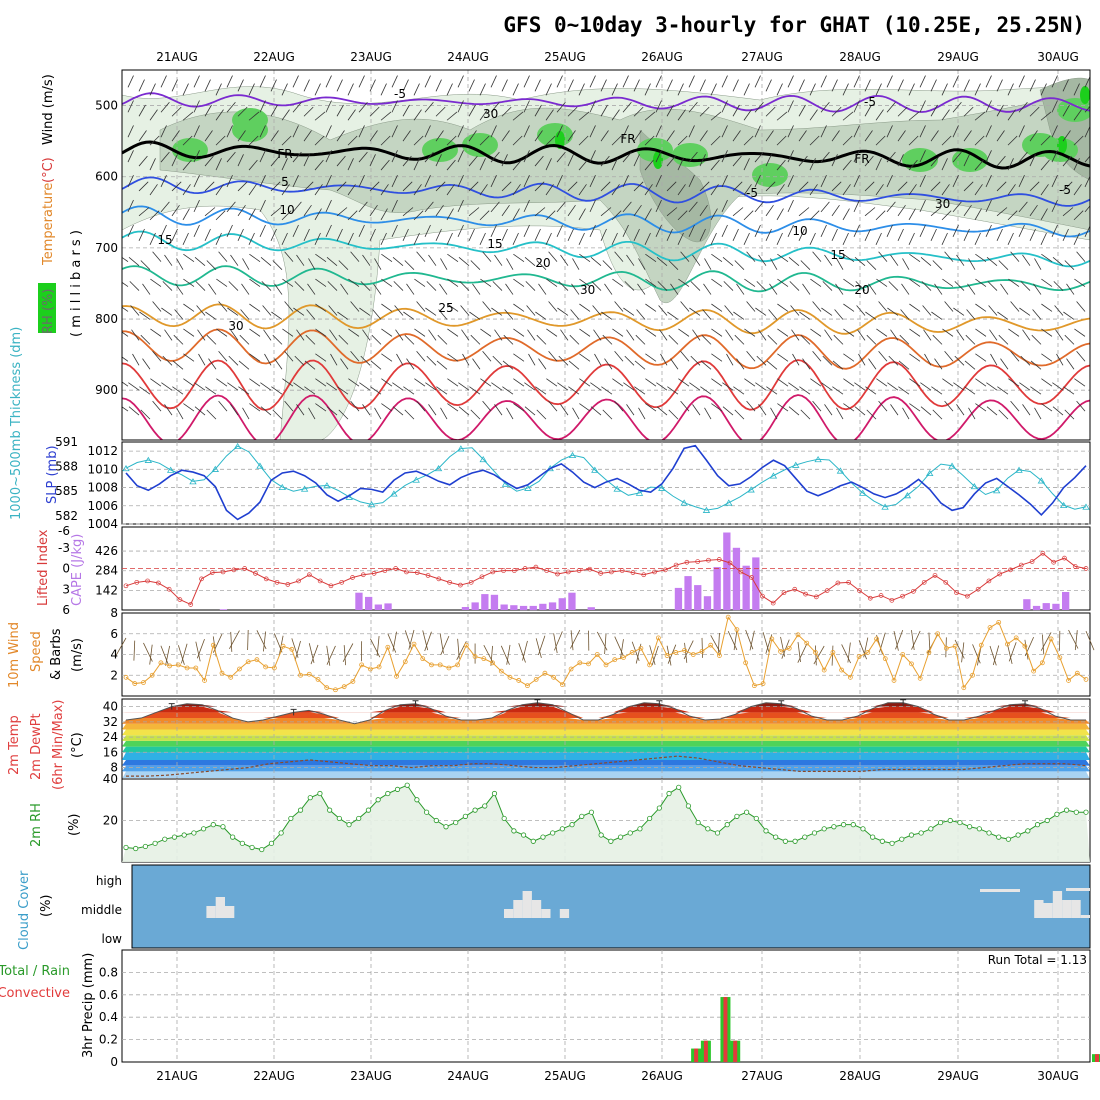 This screenshot has height=1100, width=1100. What do you see at coordinates (565, 1076) in the screenshot?
I see `date-bottom-25AUG: 25AUG` at bounding box center [565, 1076].